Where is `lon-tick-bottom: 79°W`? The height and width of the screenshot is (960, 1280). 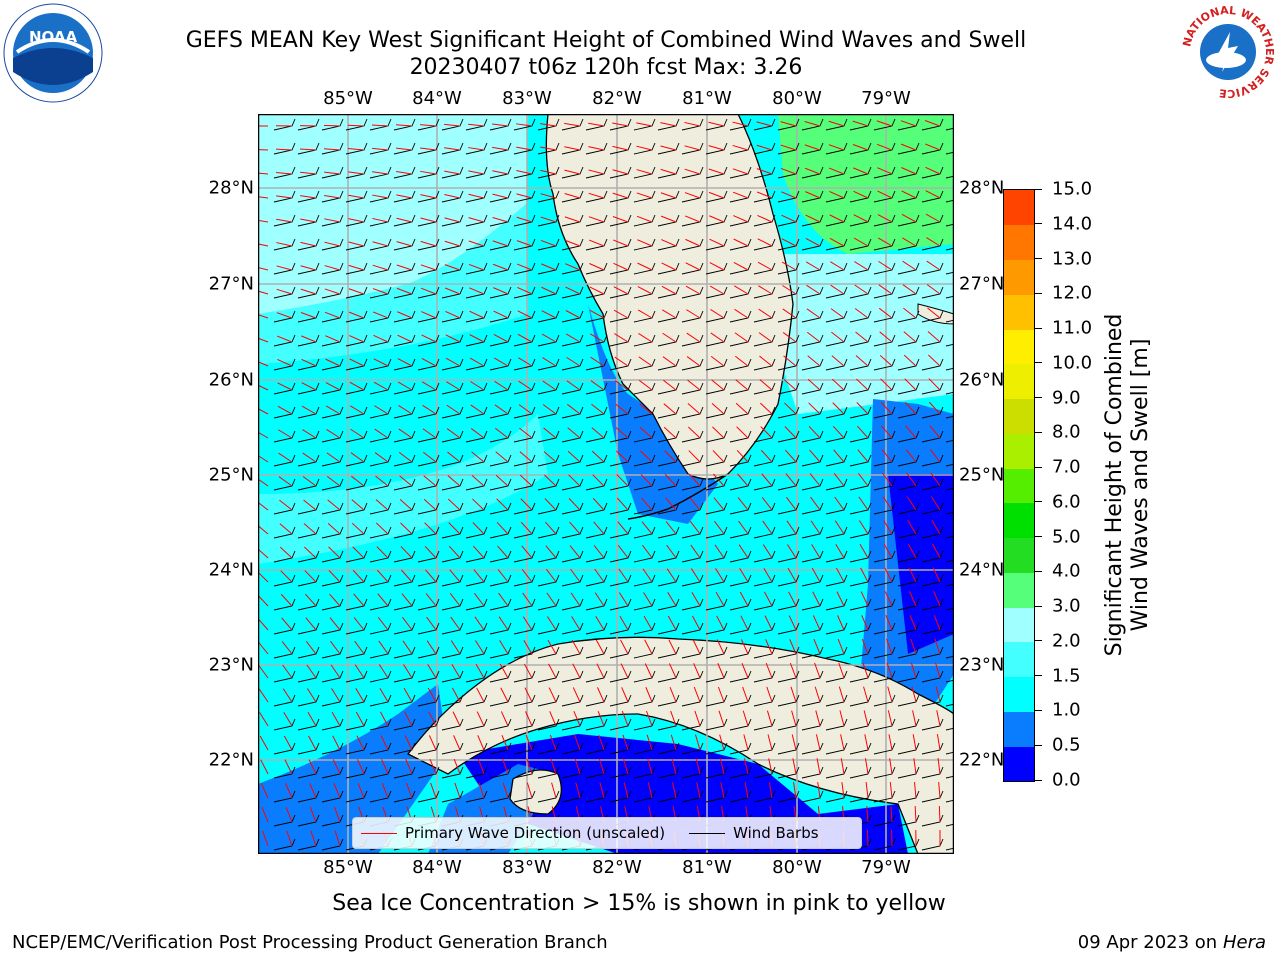 lon-tick-bottom: 79°W is located at coordinates (886, 867).